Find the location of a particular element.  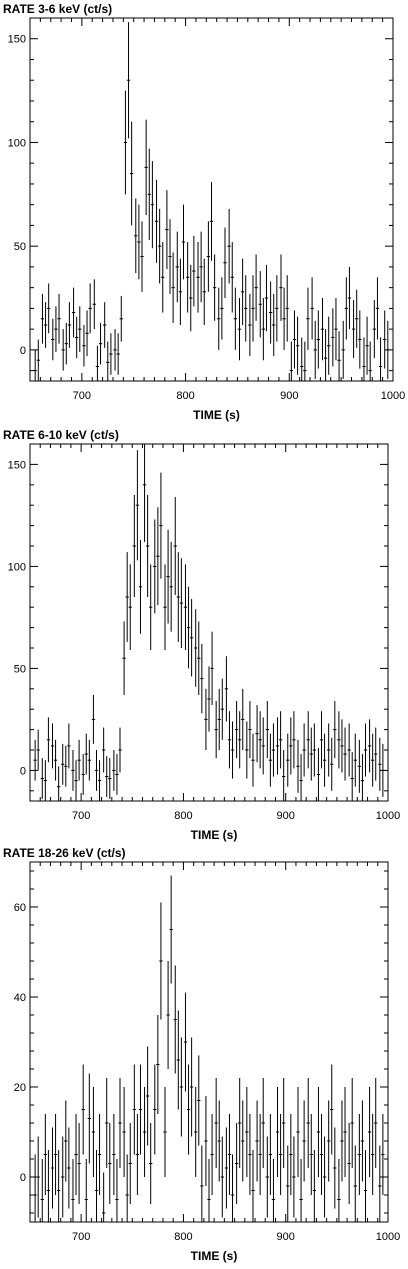

y-tick-label: 60 is located at coordinates (20, 908).